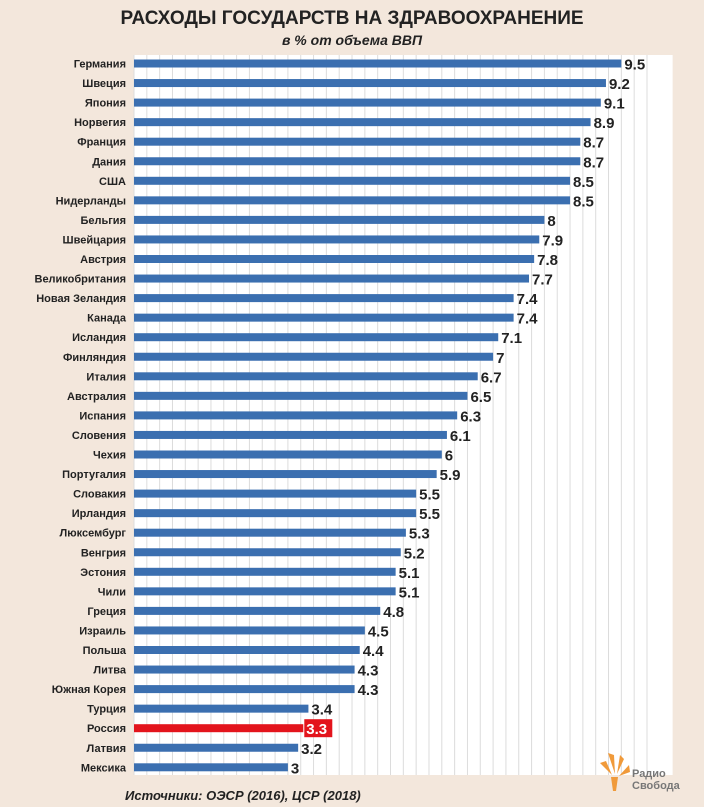 The width and height of the screenshot is (704, 807). I want to click on value-label: 5.2, so click(414, 553).